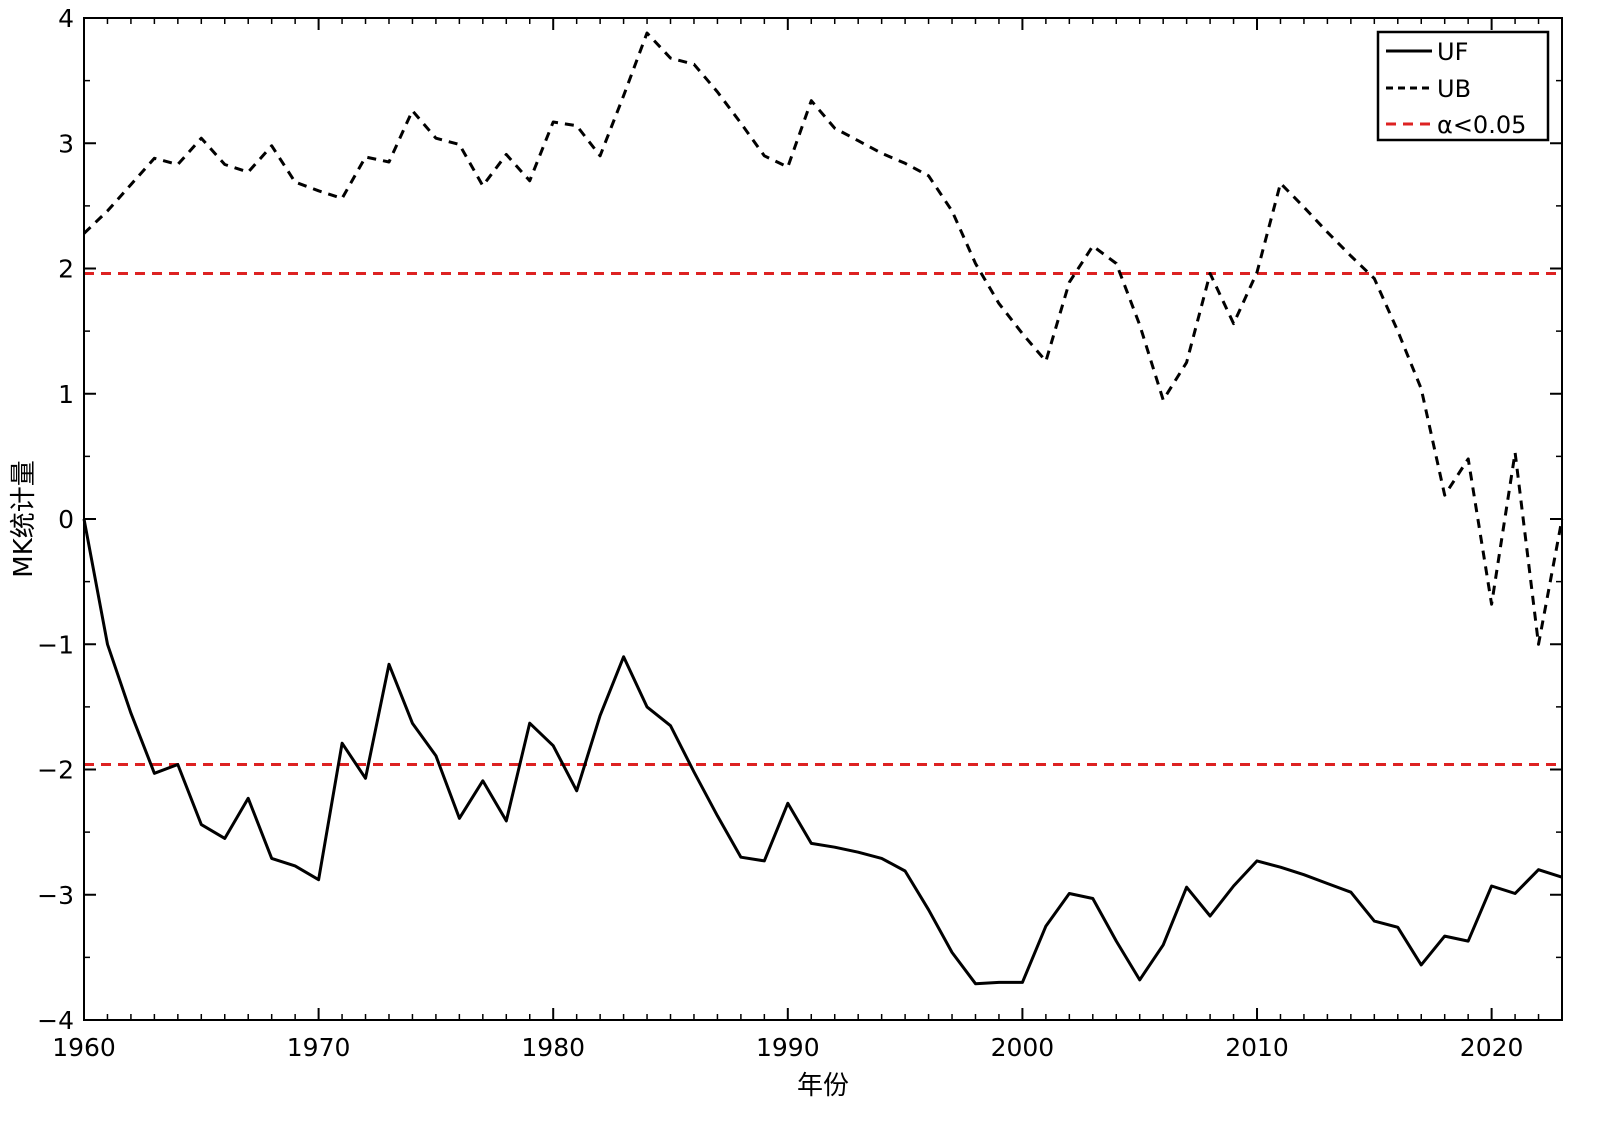  I want to click on legend-label-ub: UB, so click(1454, 89).